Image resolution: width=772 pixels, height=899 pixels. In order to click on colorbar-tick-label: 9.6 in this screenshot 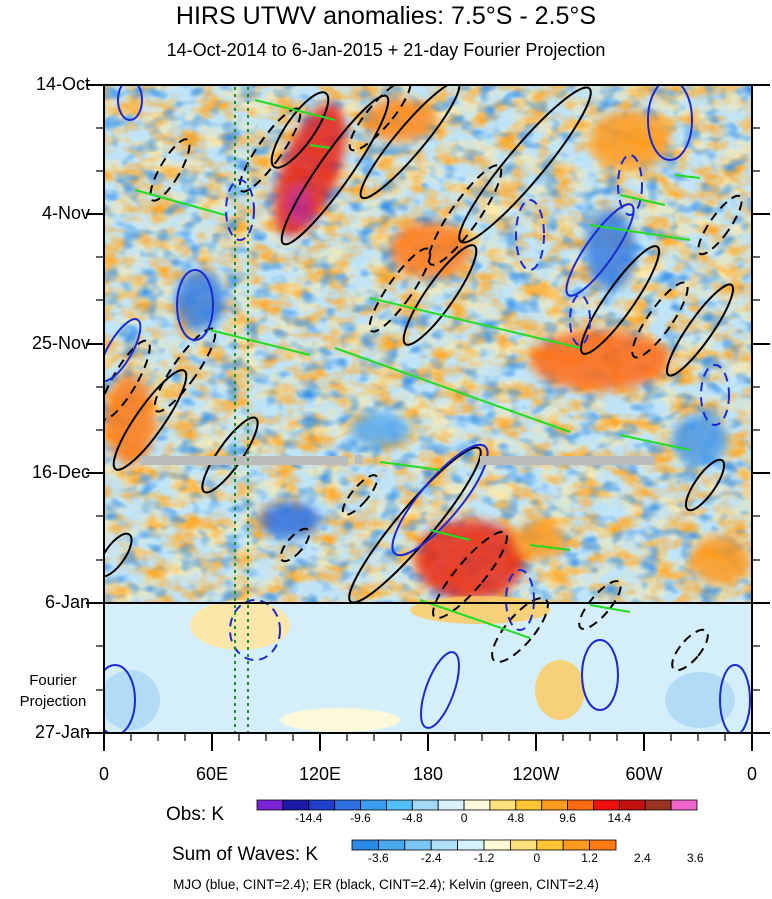, I will do `click(567, 818)`.